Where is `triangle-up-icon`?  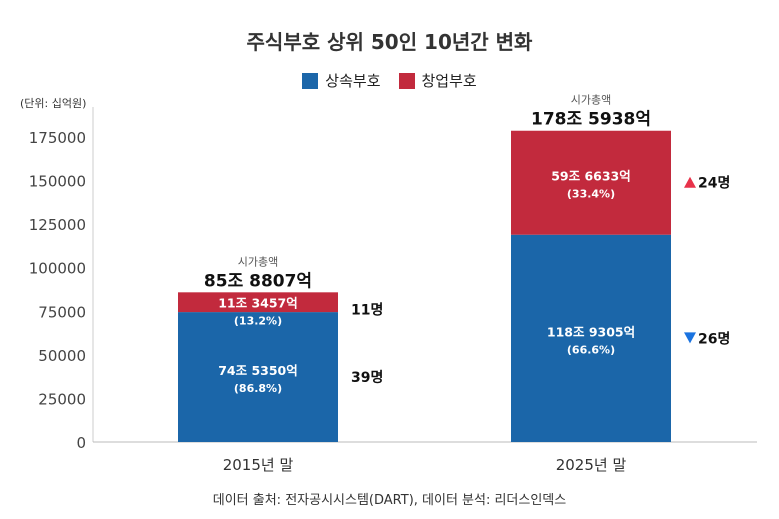
triangle-up-icon is located at coordinates (690, 182).